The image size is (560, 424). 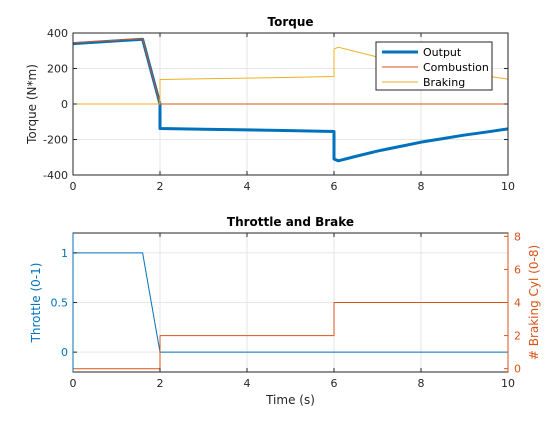 I want to click on y-tick-label: 0.5, so click(x=60, y=303).